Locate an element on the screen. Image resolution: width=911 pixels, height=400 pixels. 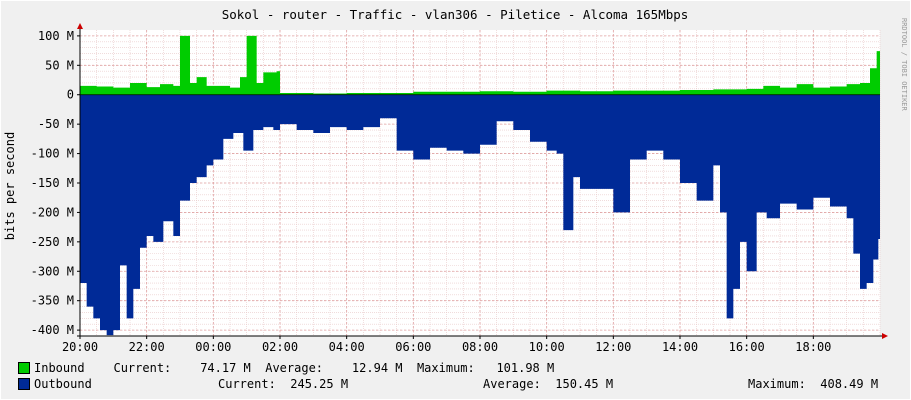
x-tick-label: 16:00 is located at coordinates (747, 347).